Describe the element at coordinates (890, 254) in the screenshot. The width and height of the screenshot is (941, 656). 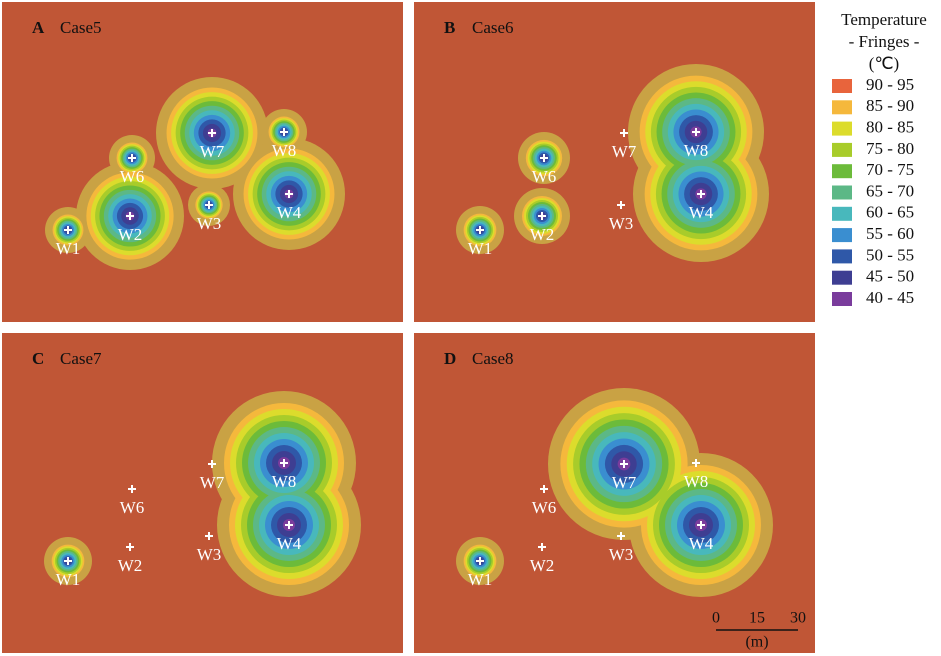
I see `legend-label: 50 - 55` at that location.